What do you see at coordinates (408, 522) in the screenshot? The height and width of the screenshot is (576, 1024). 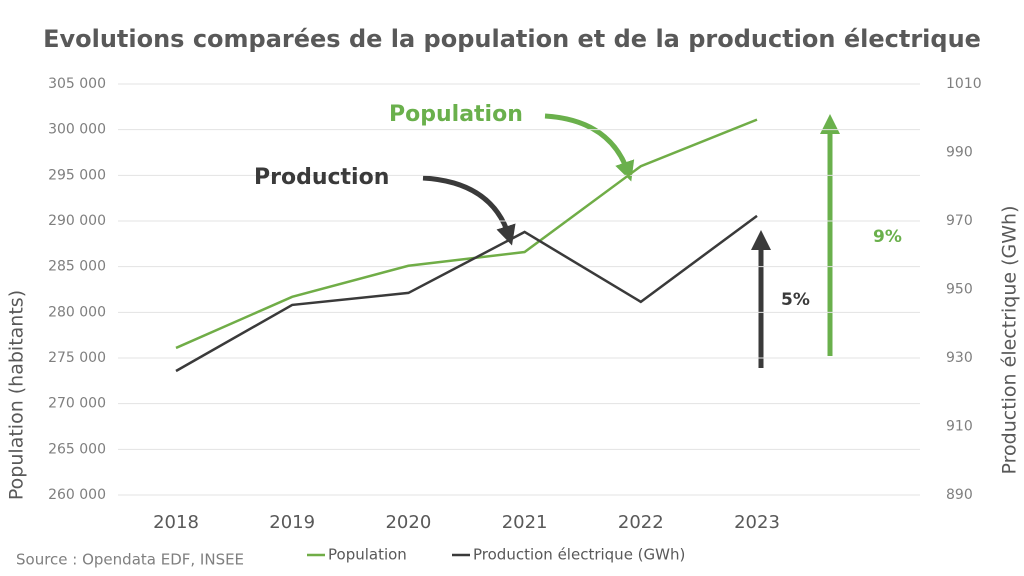 I see `x-tick-label: 2020` at bounding box center [408, 522].